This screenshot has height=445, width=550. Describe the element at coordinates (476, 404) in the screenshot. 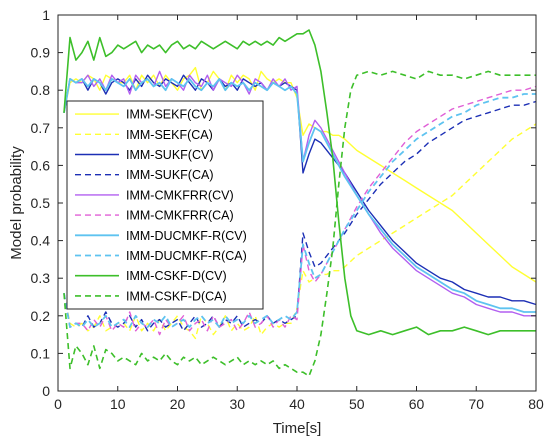

I see `x-tick-label: 70` at that location.